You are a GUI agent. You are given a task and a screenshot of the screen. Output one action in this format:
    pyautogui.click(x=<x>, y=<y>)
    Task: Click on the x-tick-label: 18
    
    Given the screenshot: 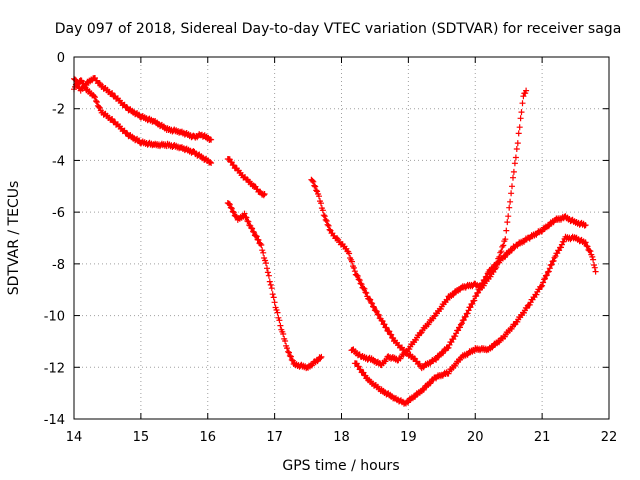 What is the action you would take?
    pyautogui.click(x=341, y=437)
    